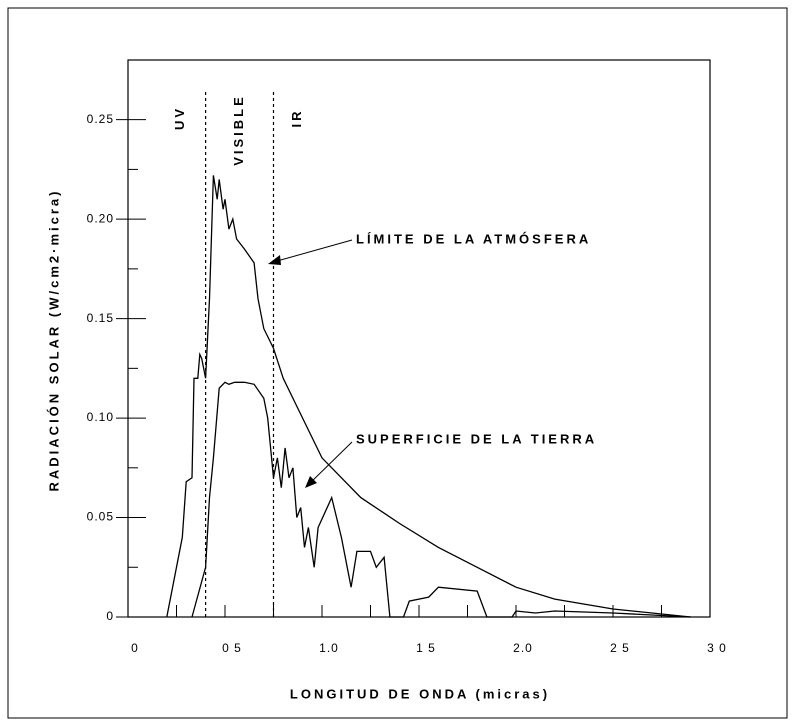 This screenshot has width=796, height=727. What do you see at coordinates (100, 119) in the screenshot?
I see `y-tick-label: 0.25` at bounding box center [100, 119].